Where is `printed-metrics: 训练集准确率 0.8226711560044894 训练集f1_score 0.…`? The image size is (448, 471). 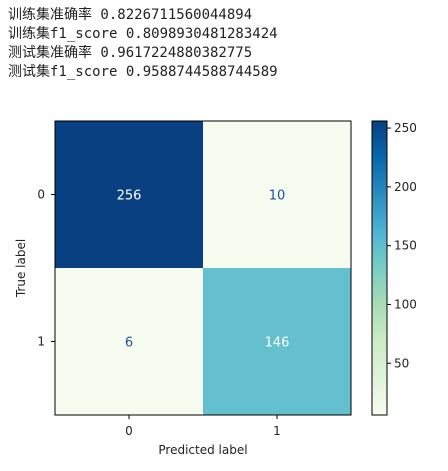 printed-metrics: 训练集准确率 0.8226711560044894 训练集f1_score 0.… is located at coordinates (143, 44).